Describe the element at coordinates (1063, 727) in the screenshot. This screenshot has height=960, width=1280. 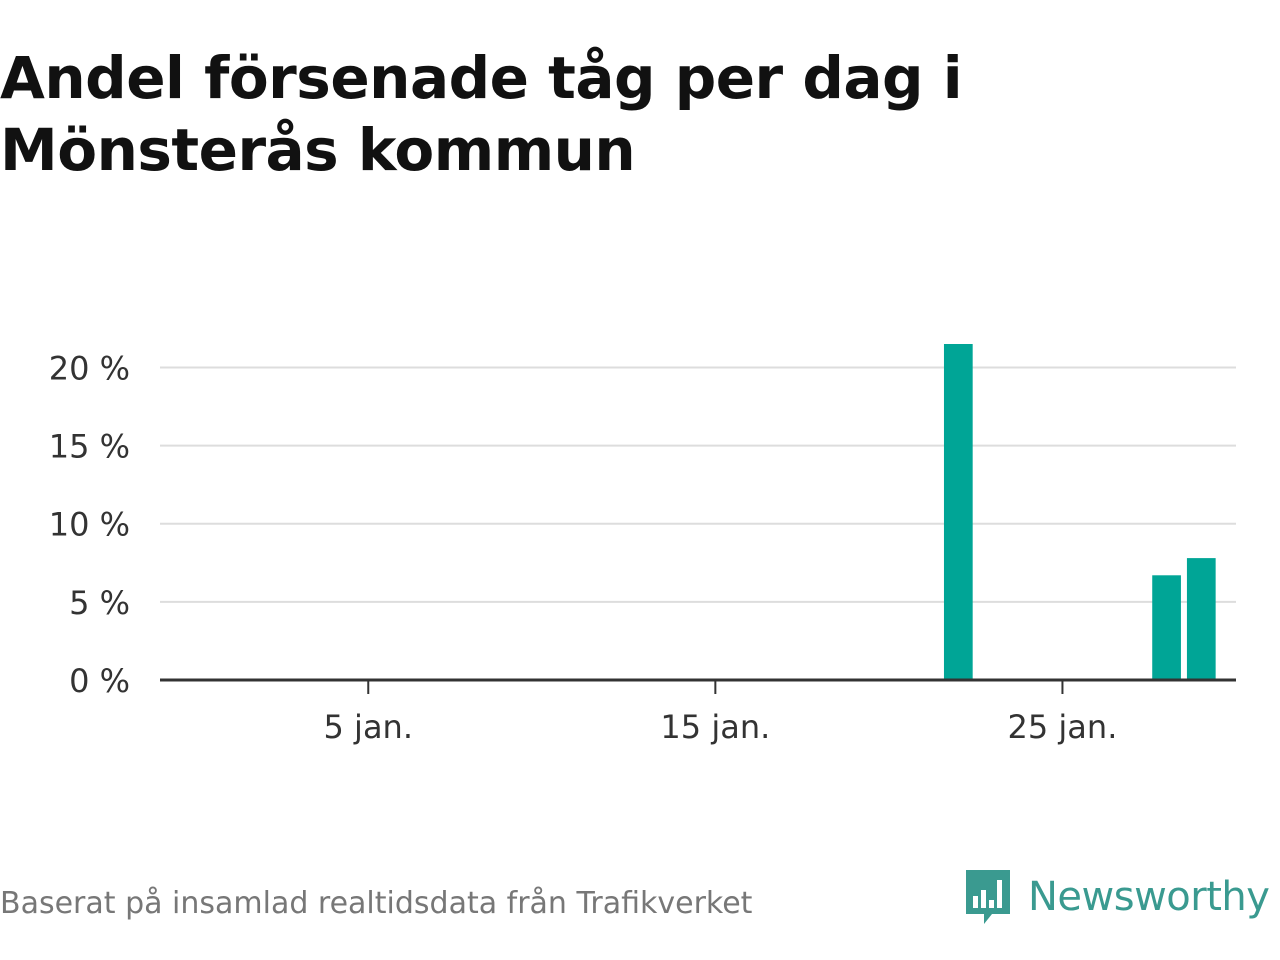
I see `x-tick-label: 25 jan.` at that location.